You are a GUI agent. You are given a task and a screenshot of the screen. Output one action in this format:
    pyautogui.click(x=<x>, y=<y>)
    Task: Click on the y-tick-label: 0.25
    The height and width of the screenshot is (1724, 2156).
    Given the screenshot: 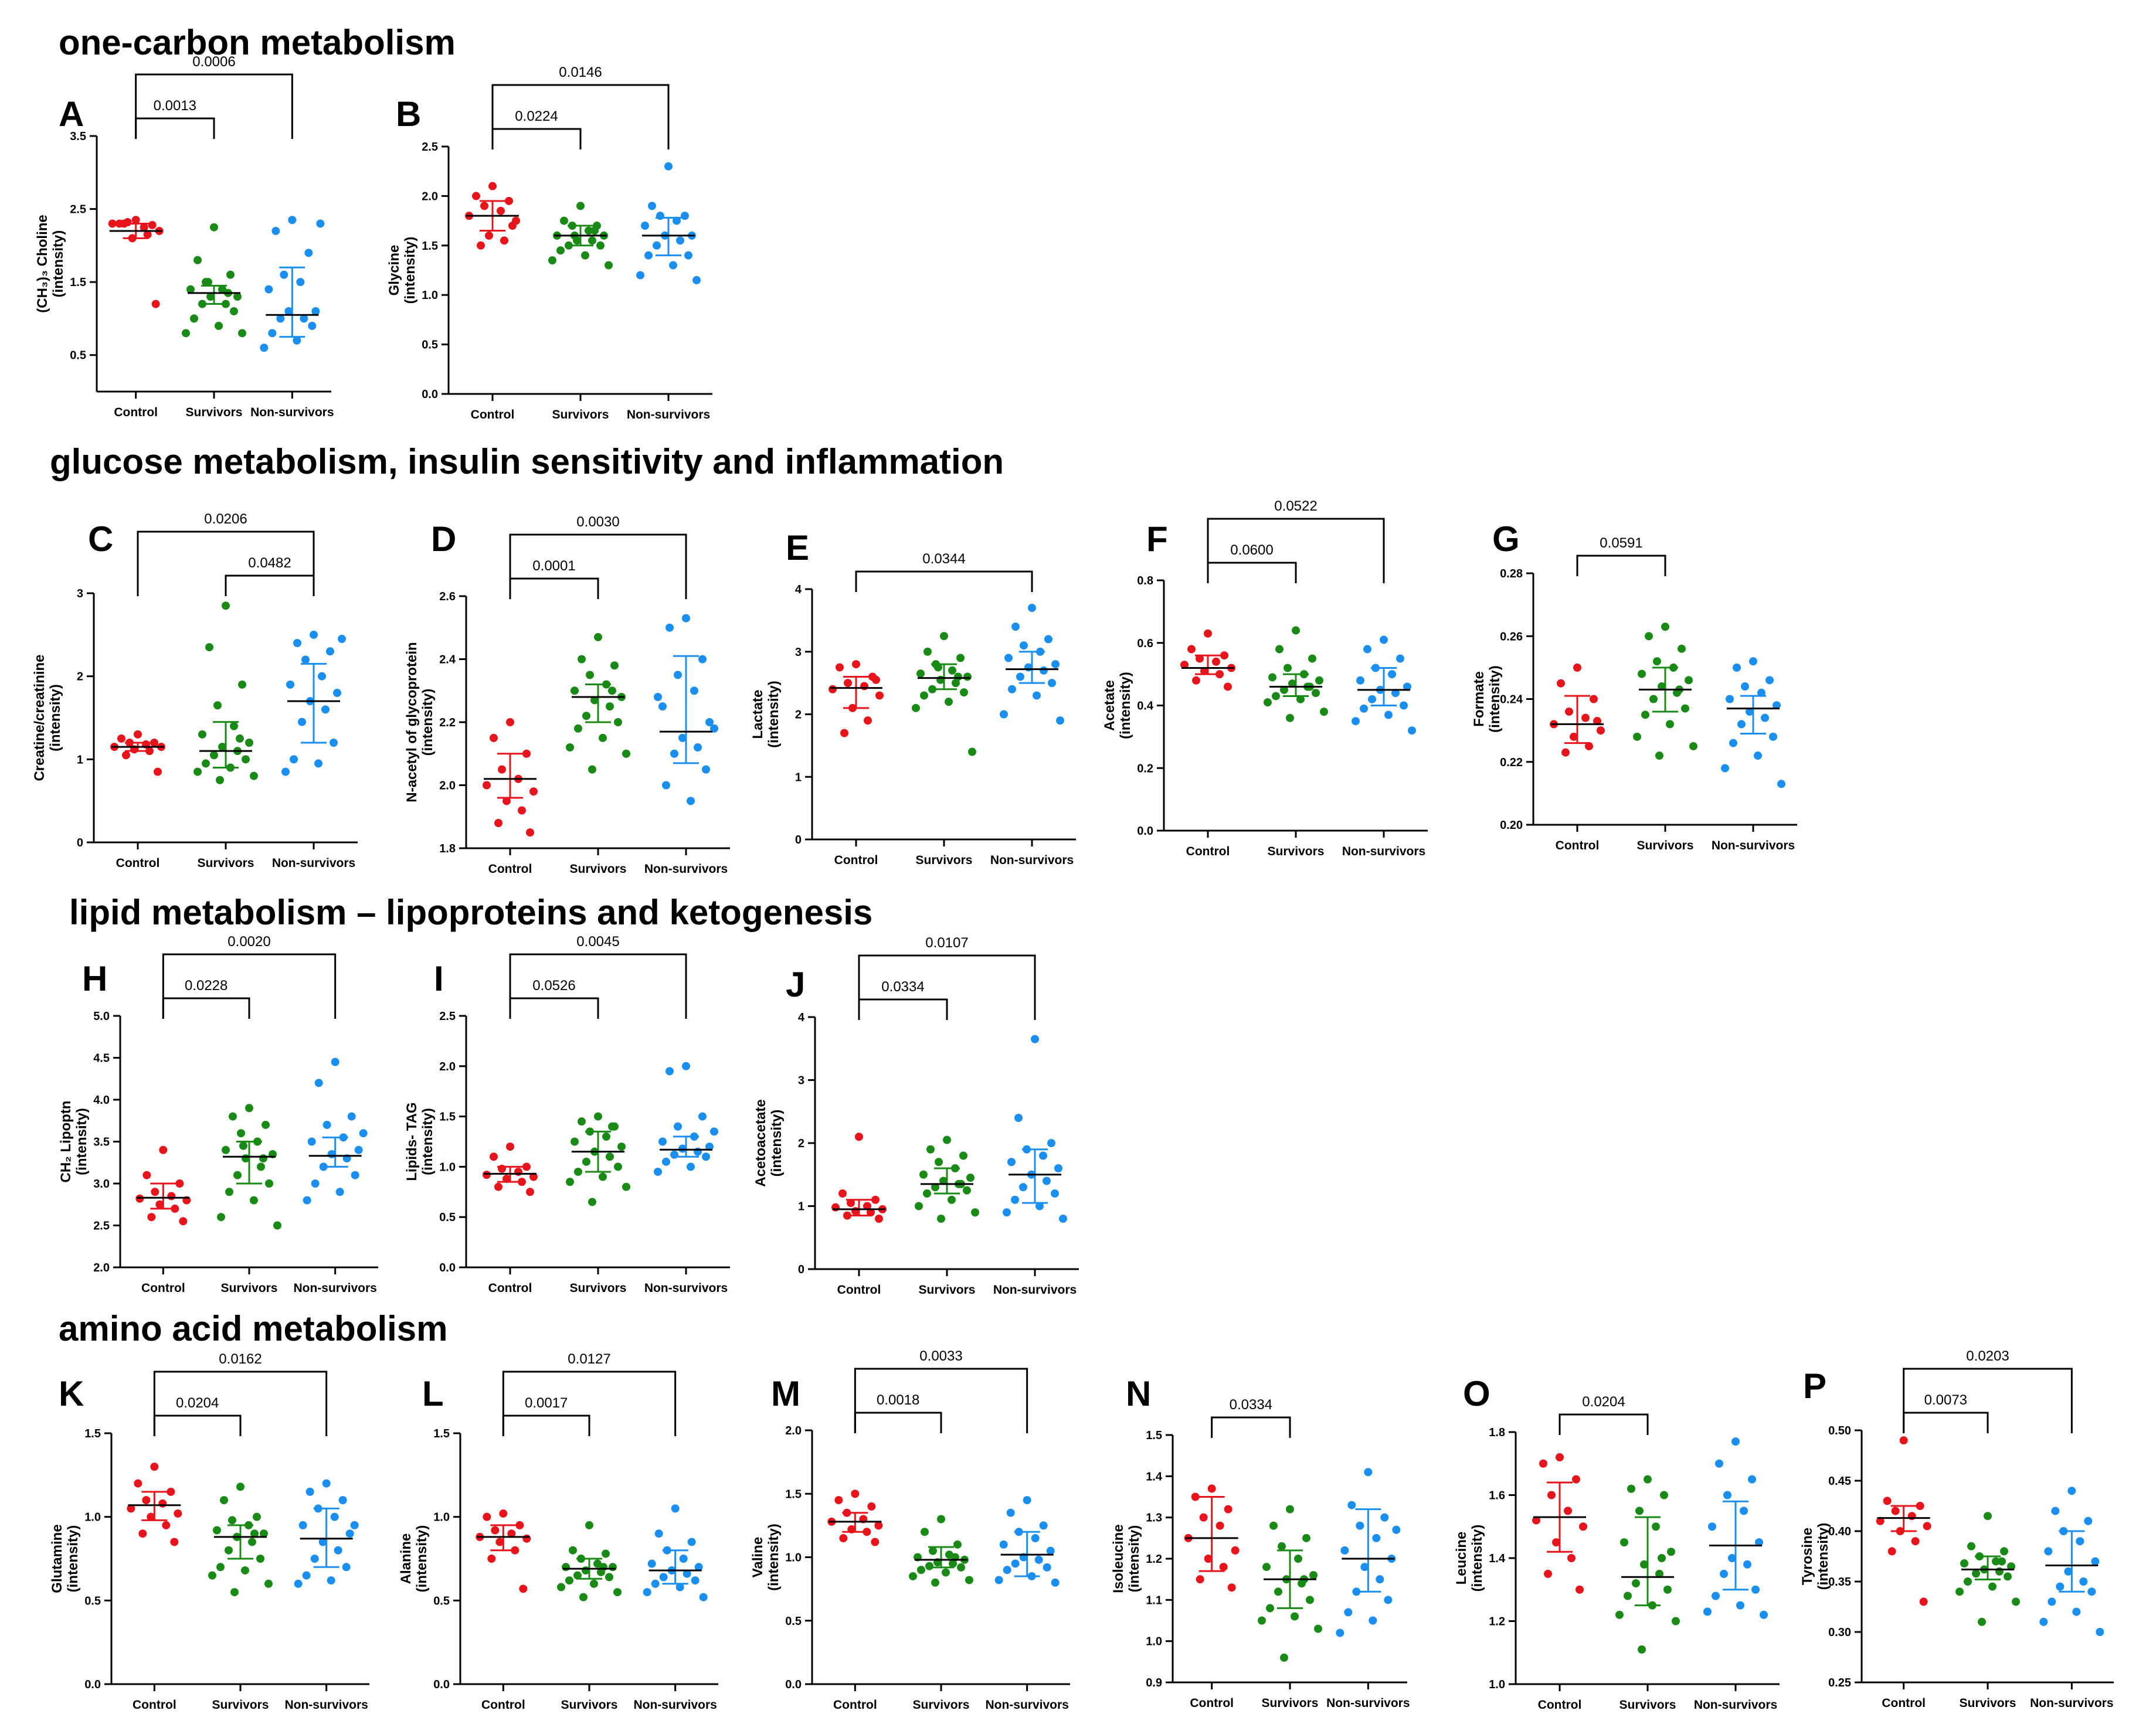 What is the action you would take?
    pyautogui.click(x=1839, y=1683)
    